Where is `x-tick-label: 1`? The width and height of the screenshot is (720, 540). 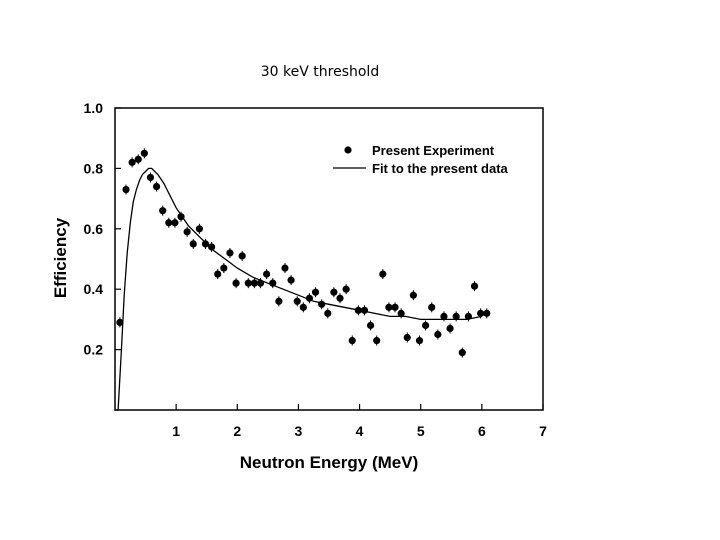
x-tick-label: 1 is located at coordinates (176, 431).